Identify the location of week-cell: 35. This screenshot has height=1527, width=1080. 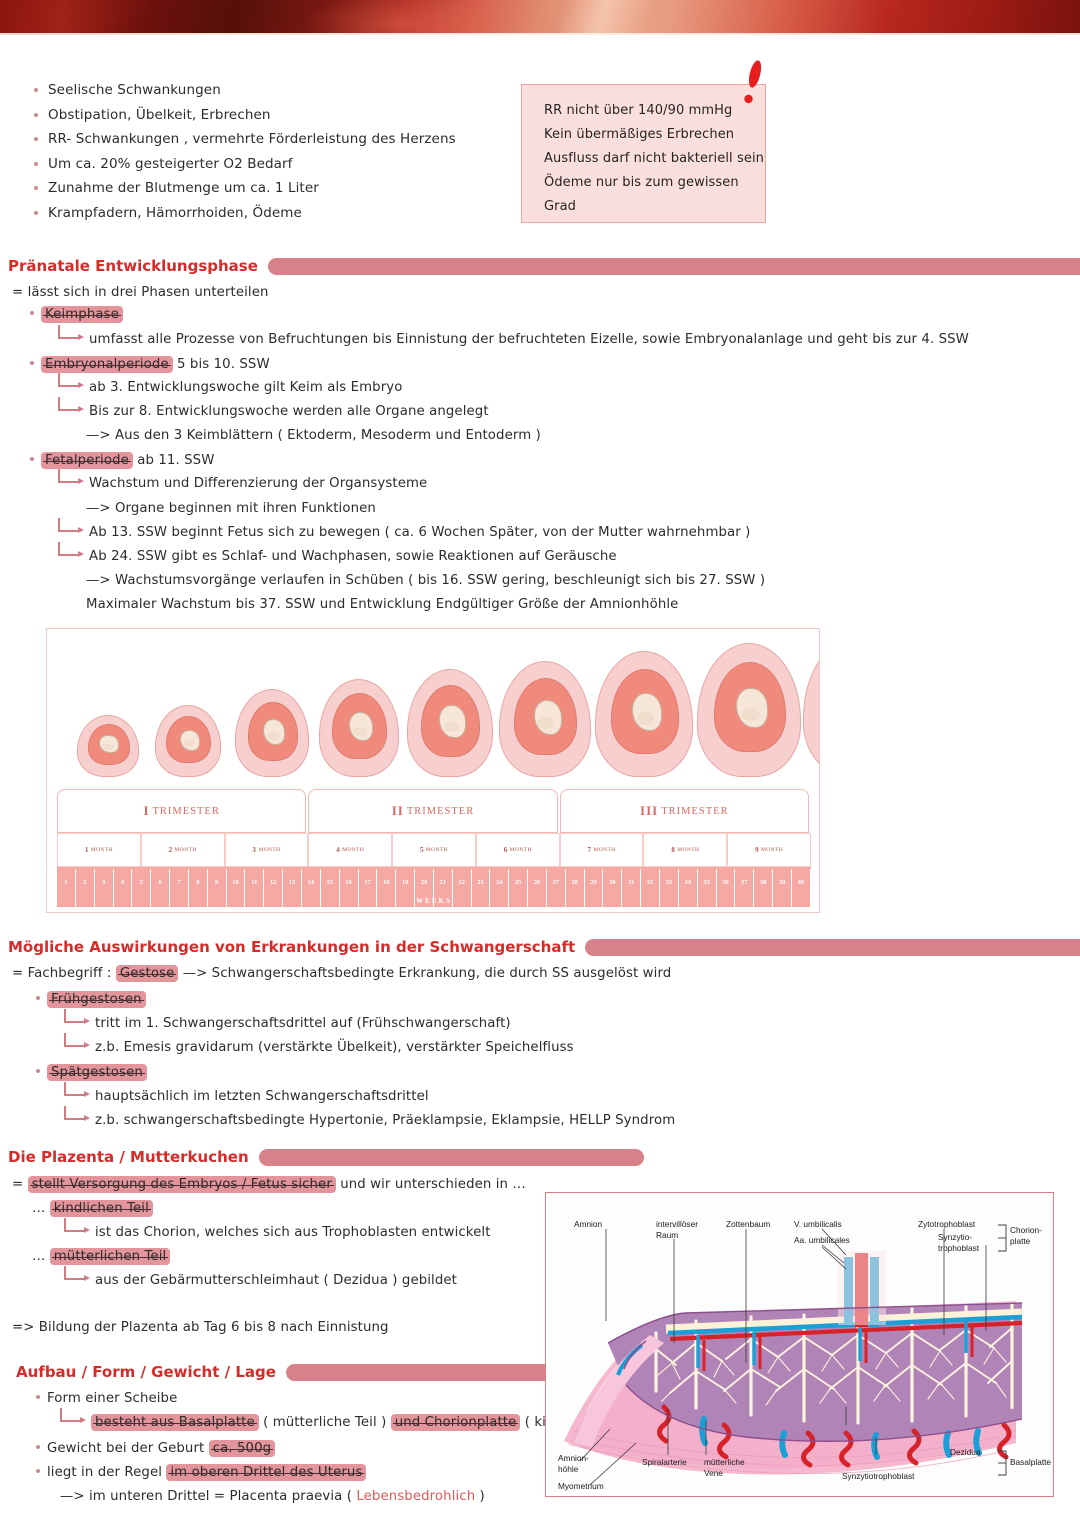
(707, 888).